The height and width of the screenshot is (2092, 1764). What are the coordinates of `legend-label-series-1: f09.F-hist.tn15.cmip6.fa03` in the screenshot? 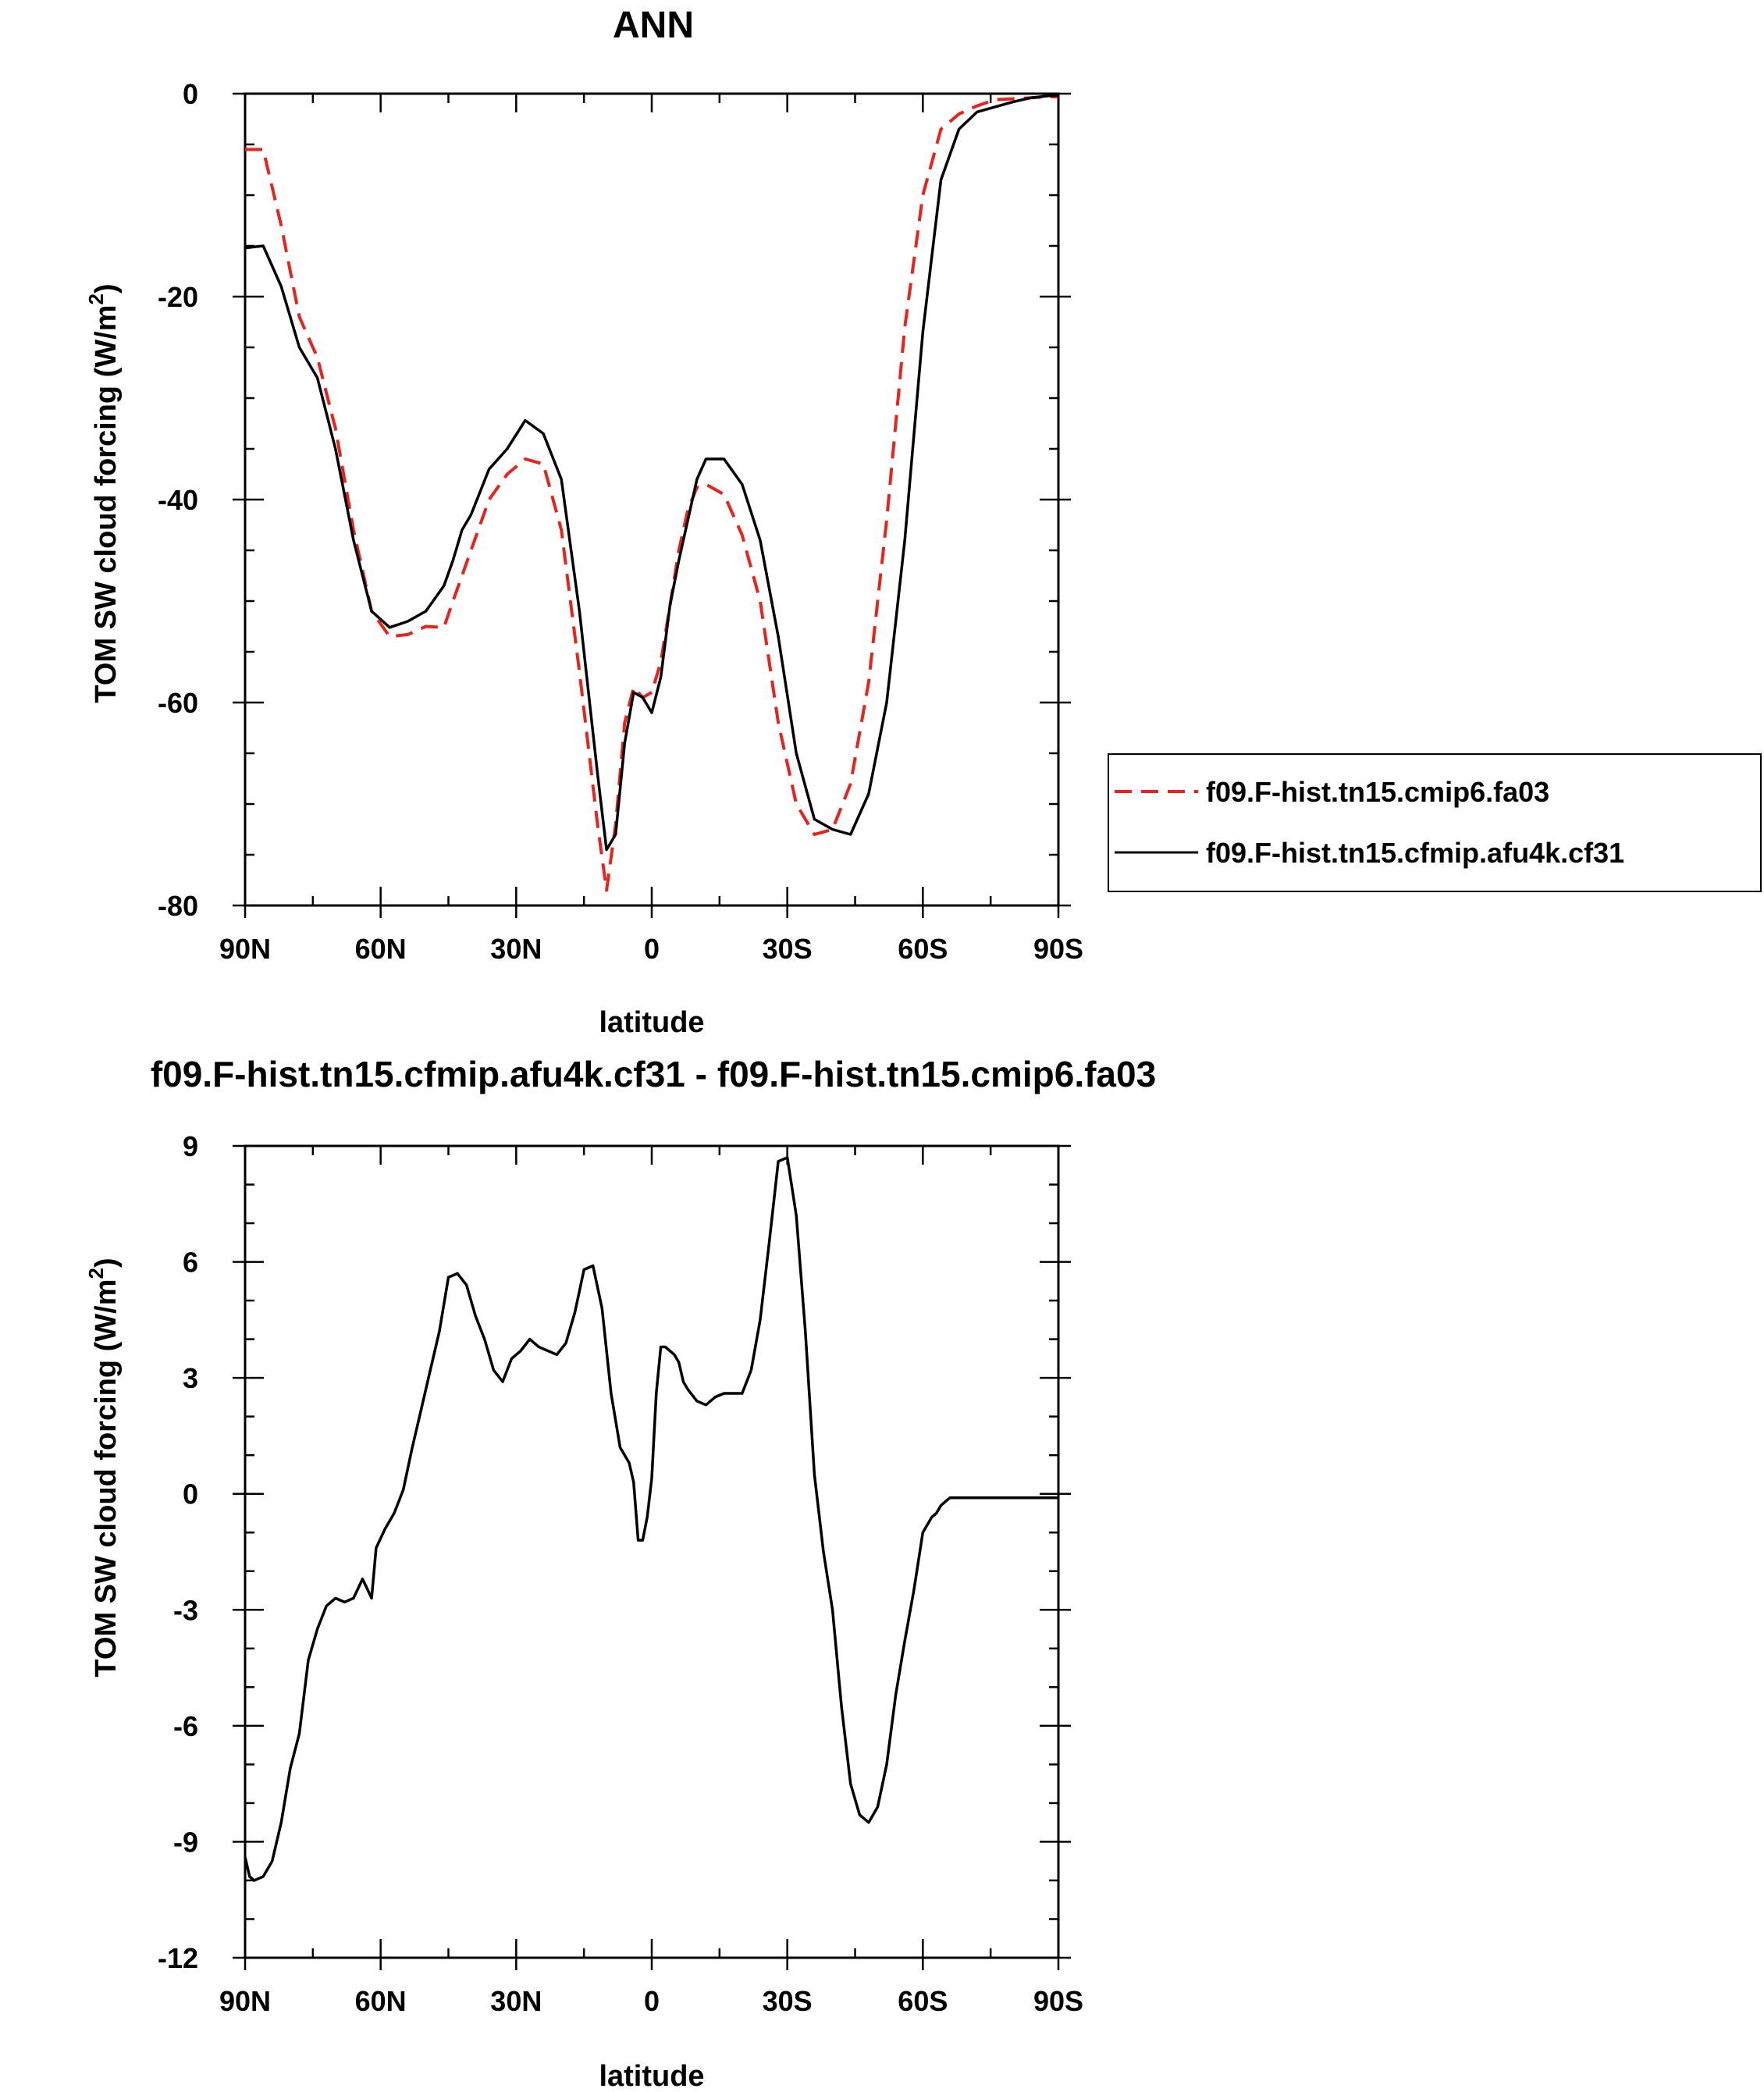 It's located at (1377, 792).